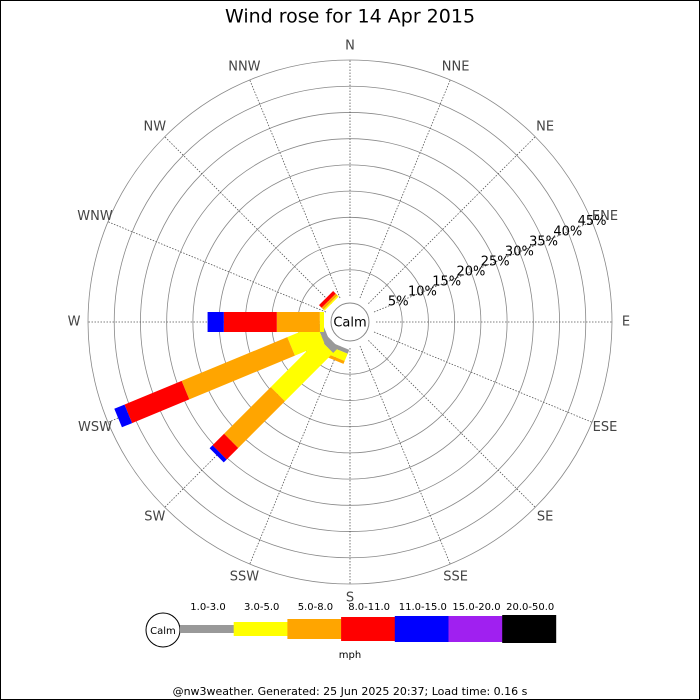 The image size is (700, 700). Describe the element at coordinates (369, 607) in the screenshot. I see `legend-label: 8.0-11.0` at that location.